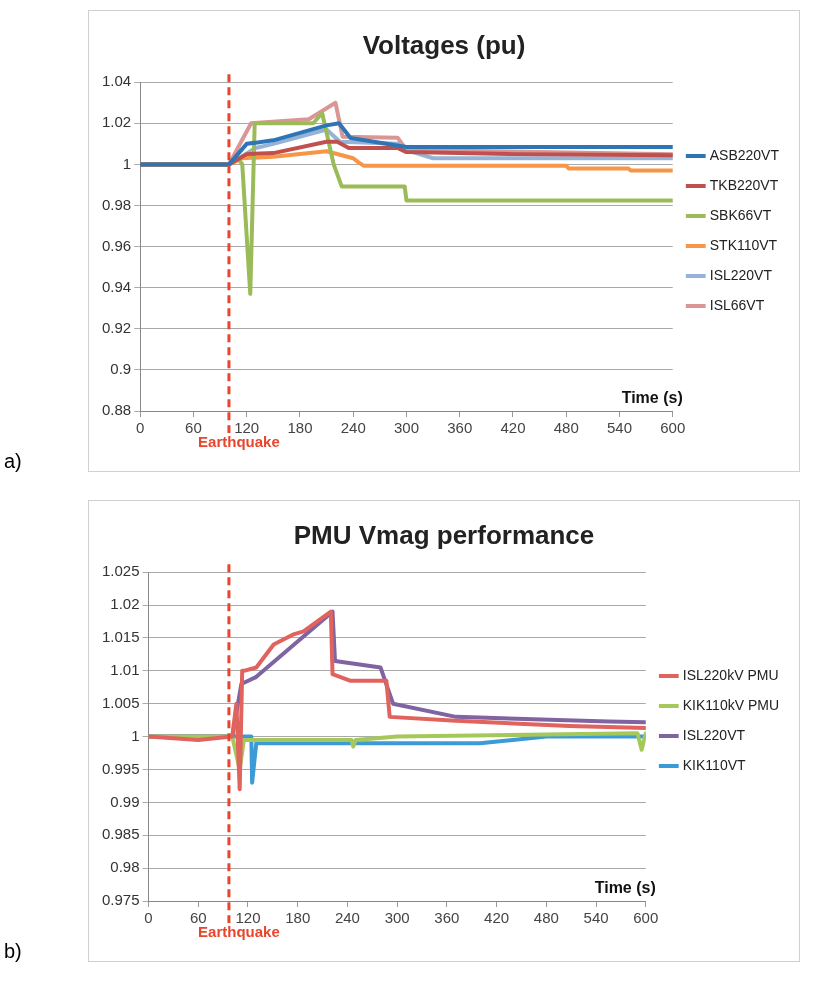 The image size is (822, 1003). Describe the element at coordinates (13, 461) in the screenshot. I see `text: a)` at that location.